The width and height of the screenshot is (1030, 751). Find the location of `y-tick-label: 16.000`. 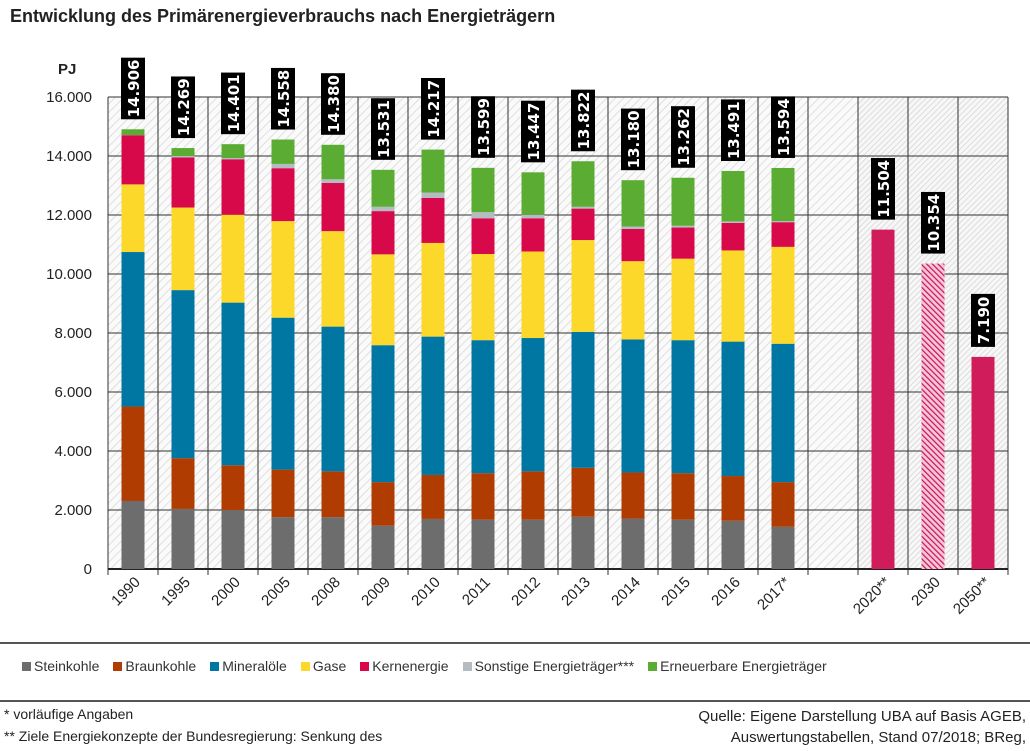

y-tick-label: 16.000 is located at coordinates (69, 97).